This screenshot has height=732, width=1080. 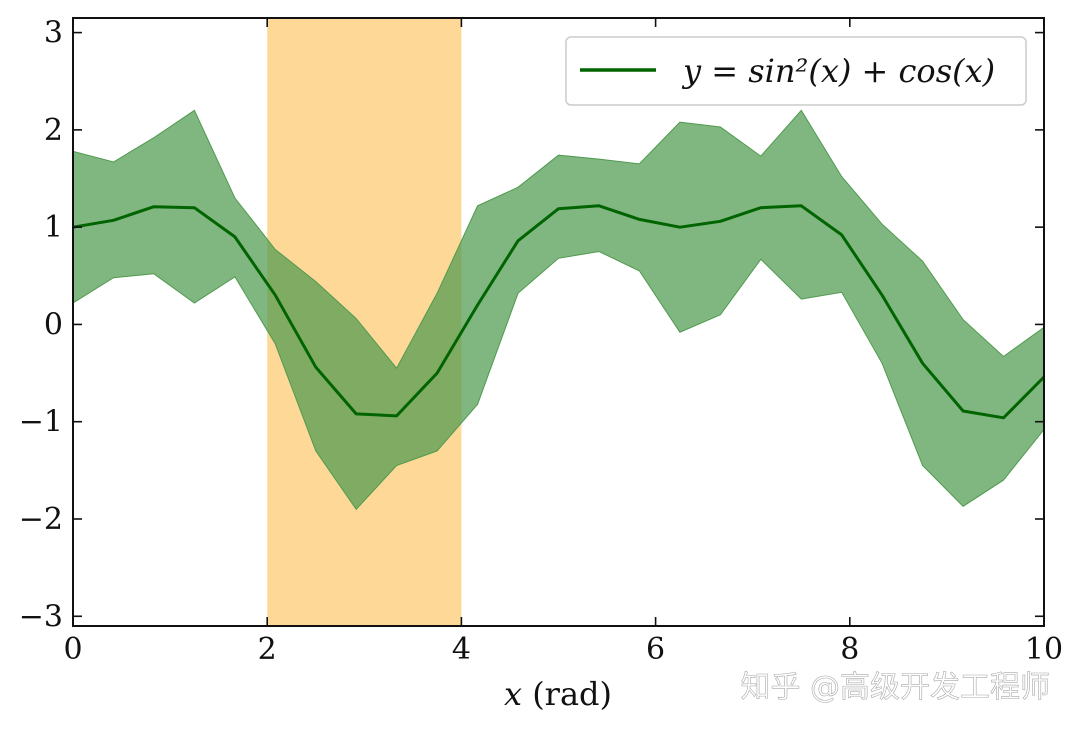 I want to click on x-axis-label: x (rad), so click(x=558, y=694).